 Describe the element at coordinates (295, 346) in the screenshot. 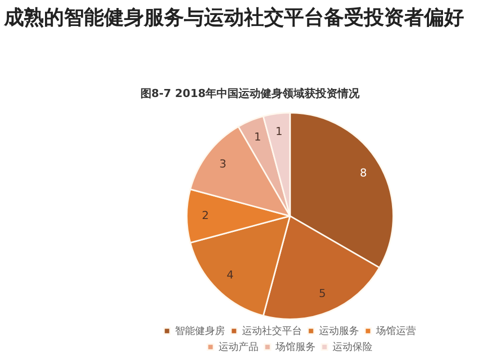

I see `legend-label: 场馆服务` at that location.